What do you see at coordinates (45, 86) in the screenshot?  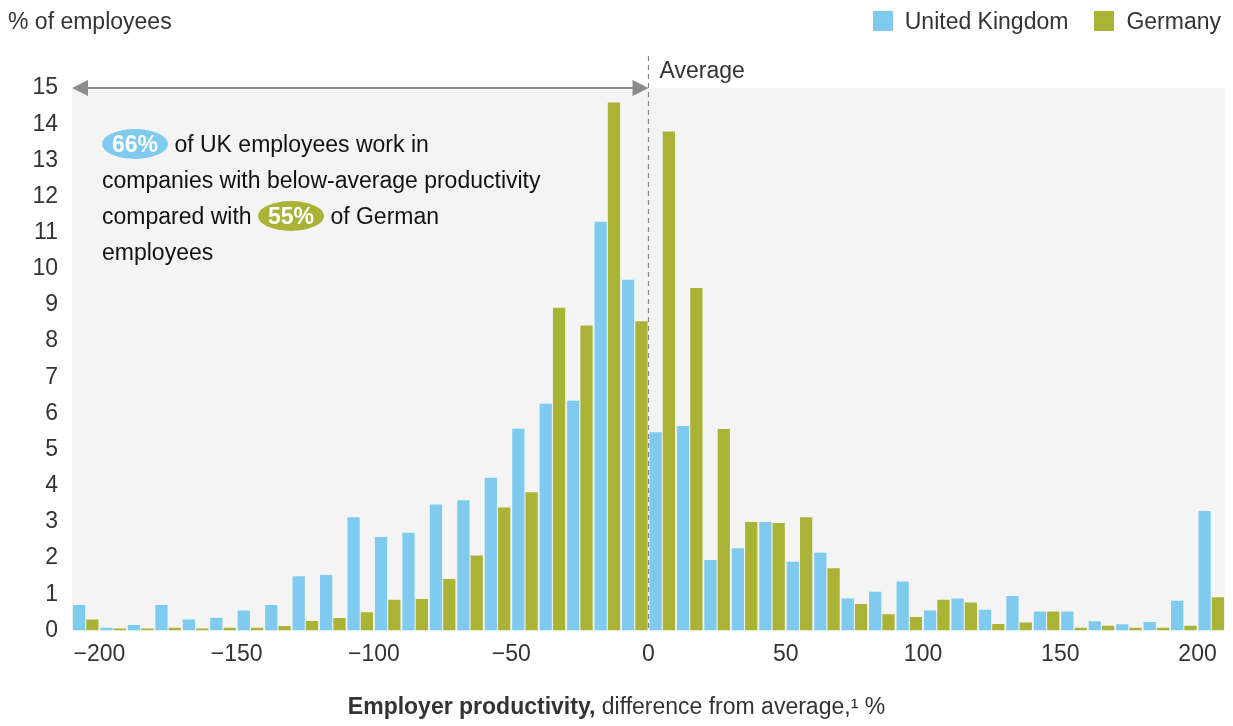 I see `y-tick-label: 15` at bounding box center [45, 86].